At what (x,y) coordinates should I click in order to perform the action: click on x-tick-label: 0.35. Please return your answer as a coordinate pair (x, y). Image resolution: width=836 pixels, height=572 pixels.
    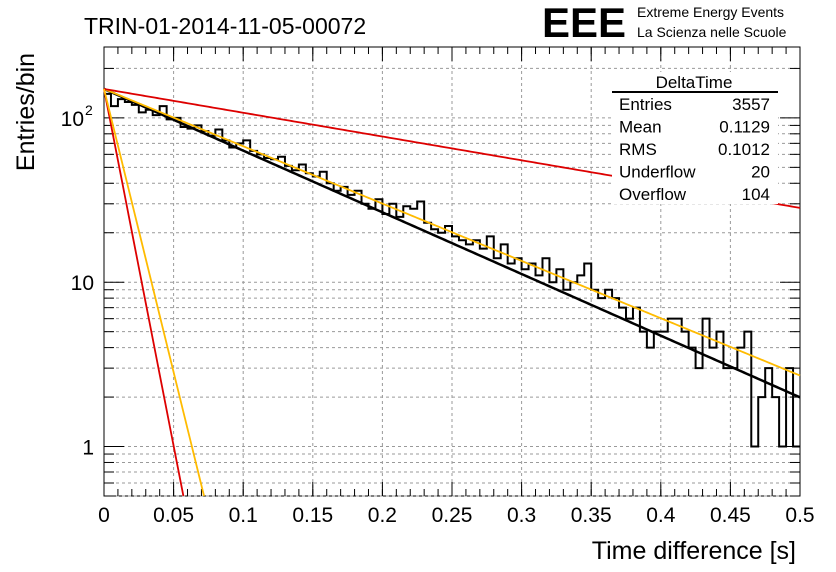
    Looking at the image, I should click on (591, 515).